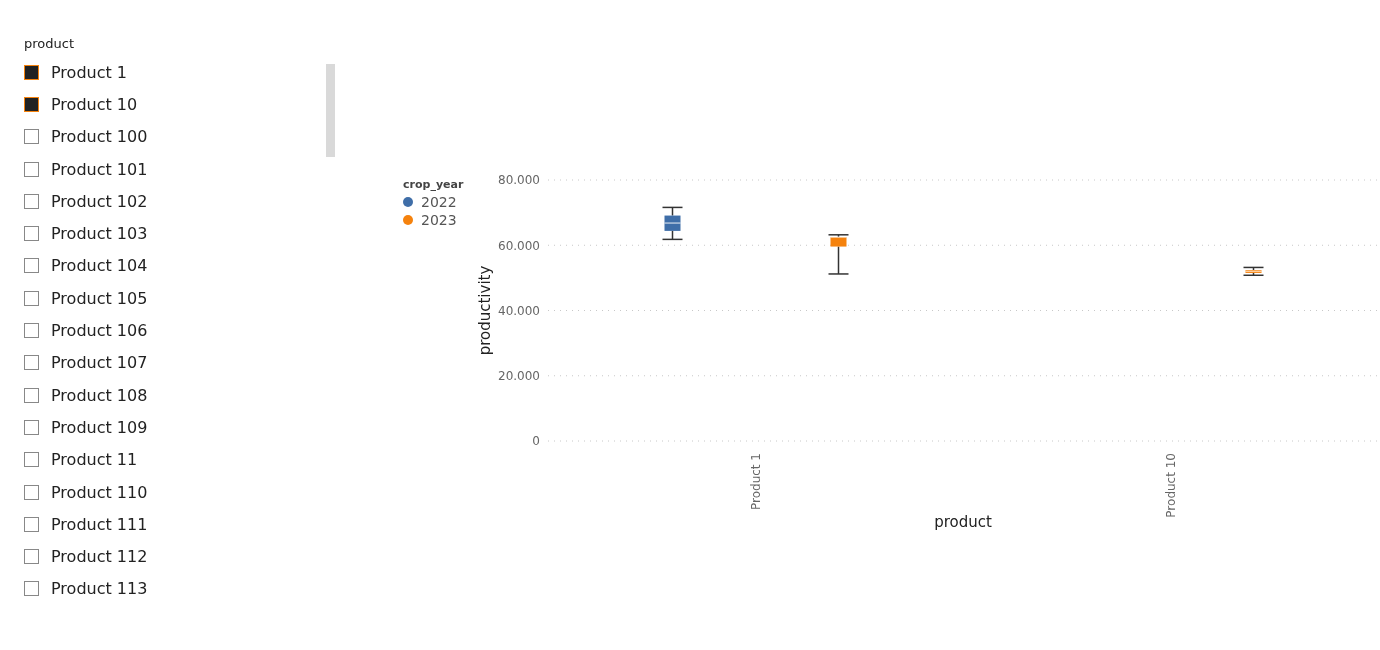  Describe the element at coordinates (519, 376) in the screenshot. I see `y-tick-label: 20.000` at that location.